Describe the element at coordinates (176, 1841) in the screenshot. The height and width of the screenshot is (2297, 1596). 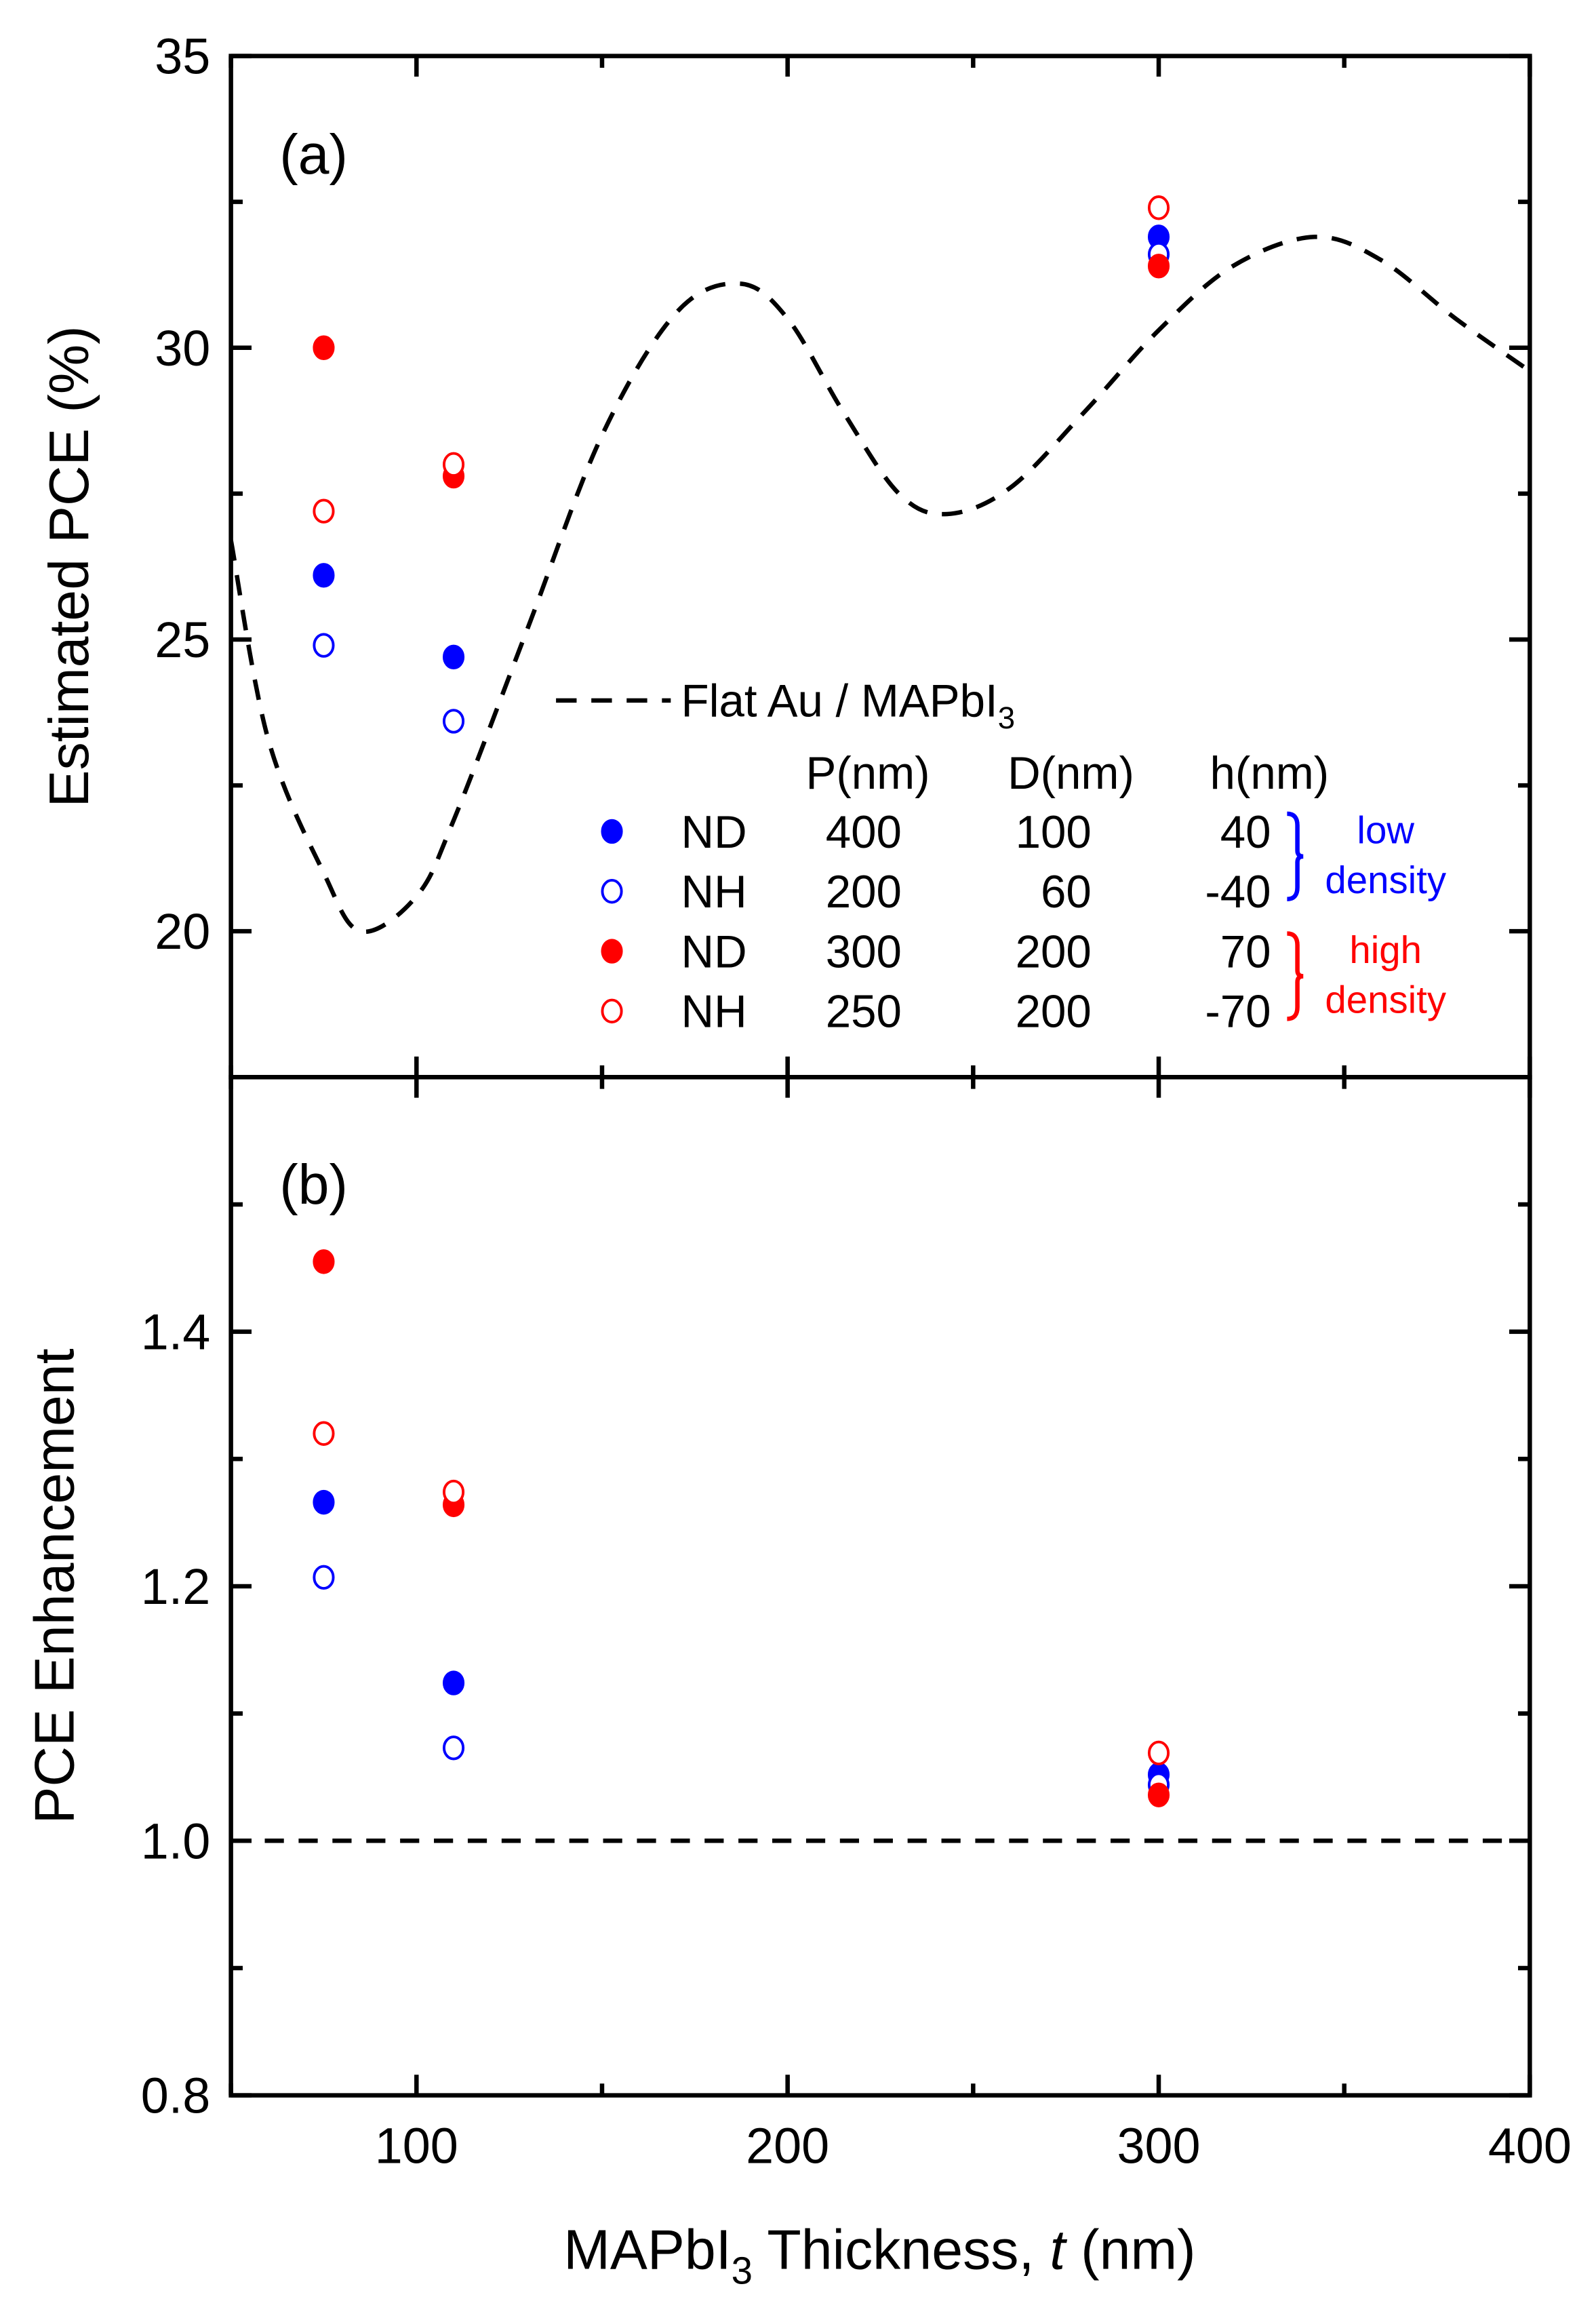
I see `y-tick-label: 1.0` at that location.